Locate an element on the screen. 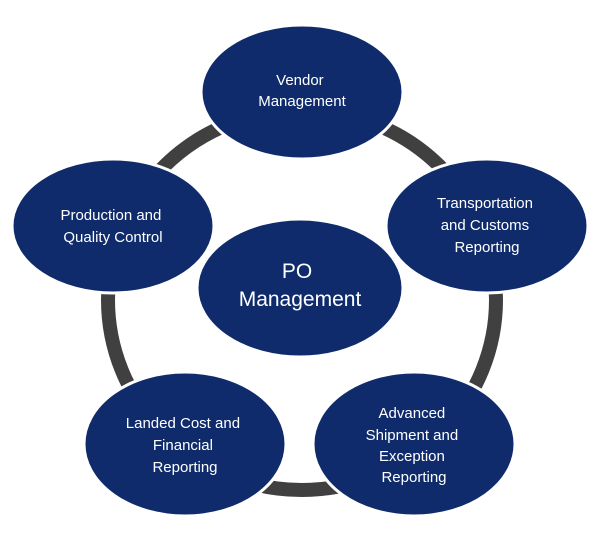 The image size is (600, 557). node-landed-cost-financial-reporting-line-1: Landed Cost and is located at coordinates (183, 423).